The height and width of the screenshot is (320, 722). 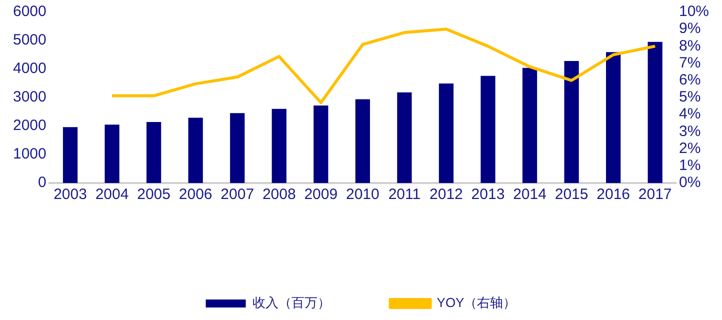 I want to click on x-tick-label: 2007, so click(x=237, y=195).